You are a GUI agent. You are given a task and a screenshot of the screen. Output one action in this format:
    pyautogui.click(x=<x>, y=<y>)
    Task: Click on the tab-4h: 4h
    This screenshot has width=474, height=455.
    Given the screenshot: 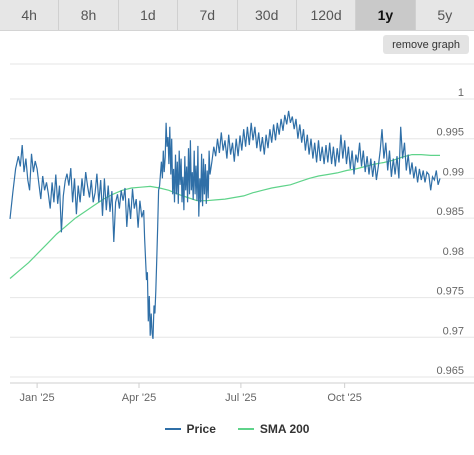 What is the action you would take?
    pyautogui.click(x=30, y=15)
    